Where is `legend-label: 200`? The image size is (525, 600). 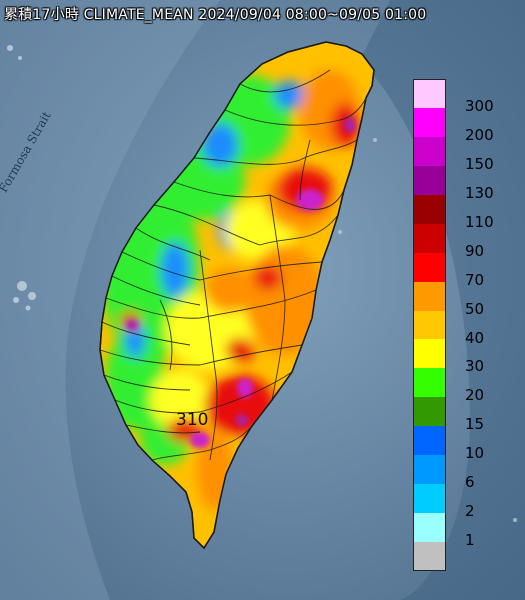
legend-label: 200 is located at coordinates (479, 134).